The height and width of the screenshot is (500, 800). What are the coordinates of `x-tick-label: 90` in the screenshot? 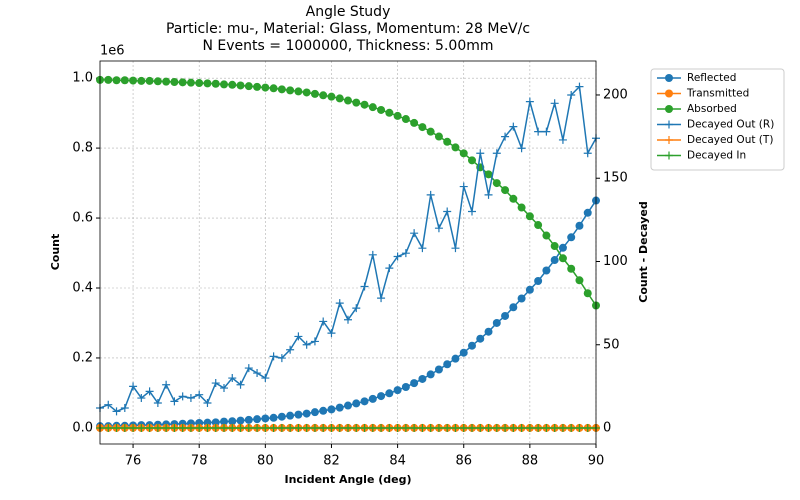 It's located at (596, 461).